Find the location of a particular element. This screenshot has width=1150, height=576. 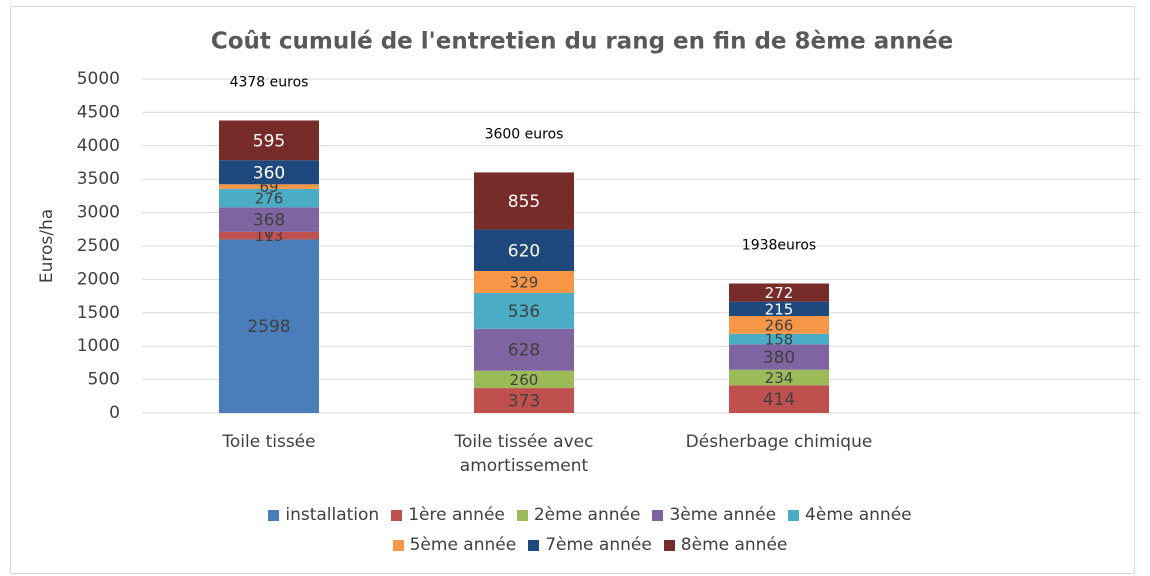

y-tick-label: 5000 is located at coordinates (98, 79).